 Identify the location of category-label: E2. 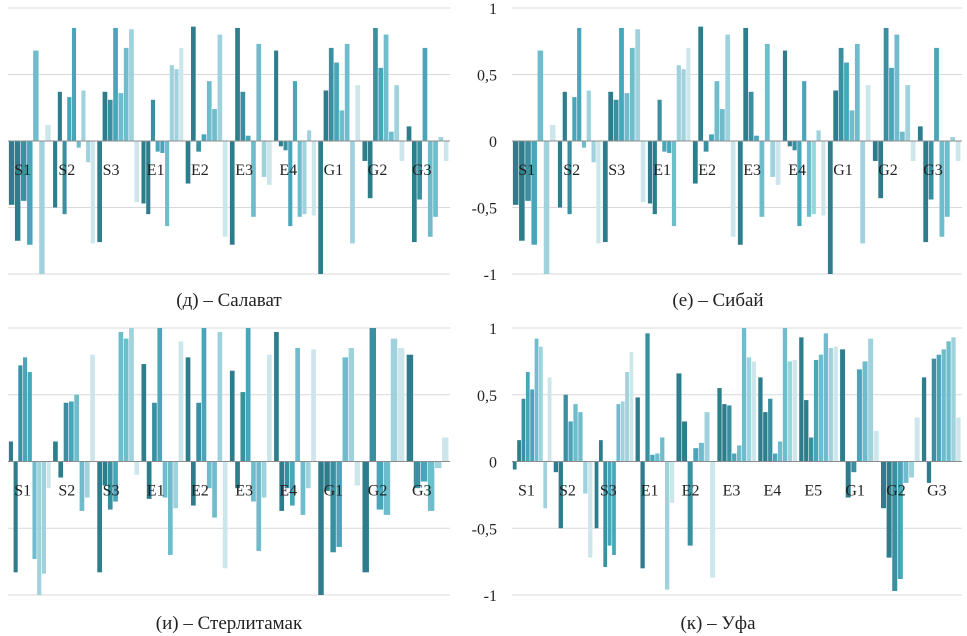
(200, 170).